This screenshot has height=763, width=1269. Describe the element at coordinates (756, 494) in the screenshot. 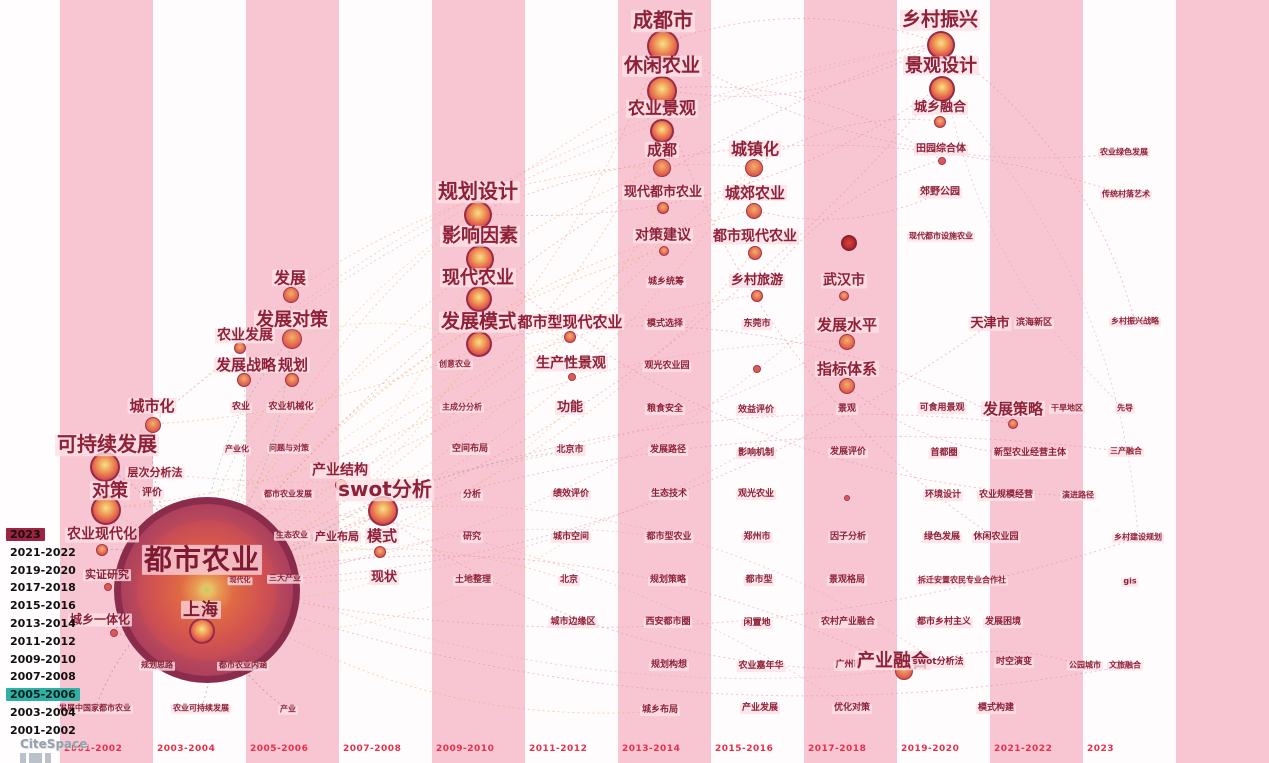

I see `keyword-label: 观光农业` at that location.